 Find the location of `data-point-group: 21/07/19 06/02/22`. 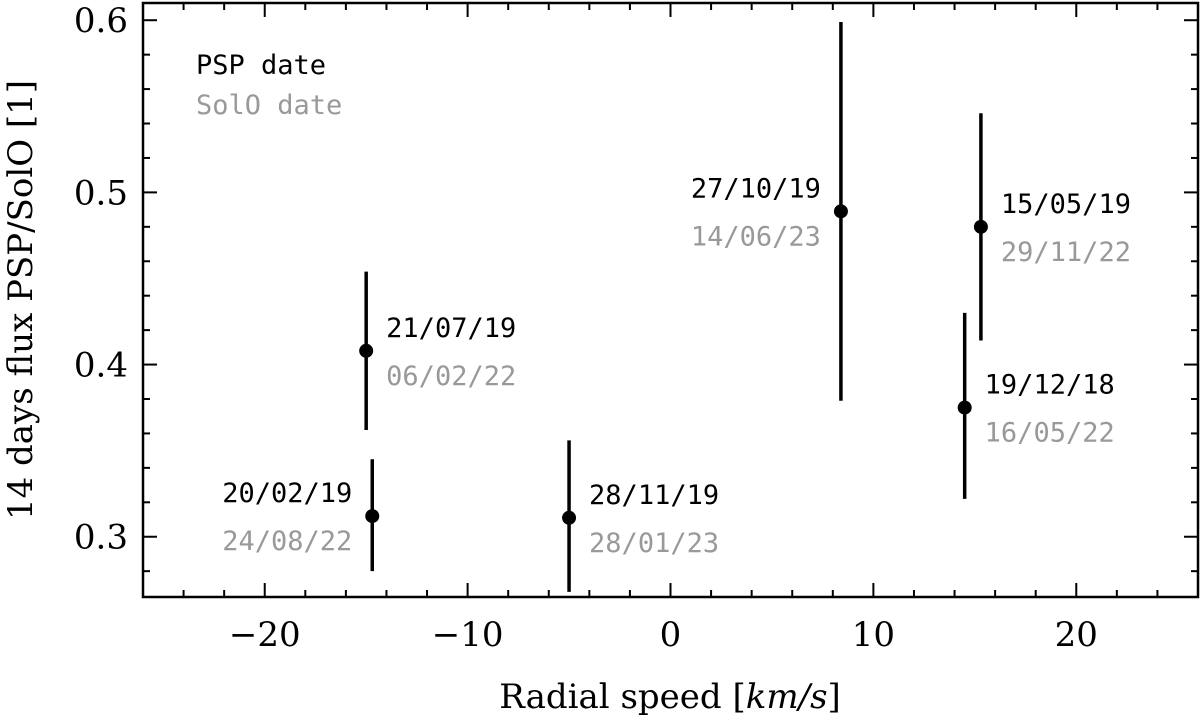

data-point-group: 21/07/19 06/02/22 is located at coordinates (437, 350).